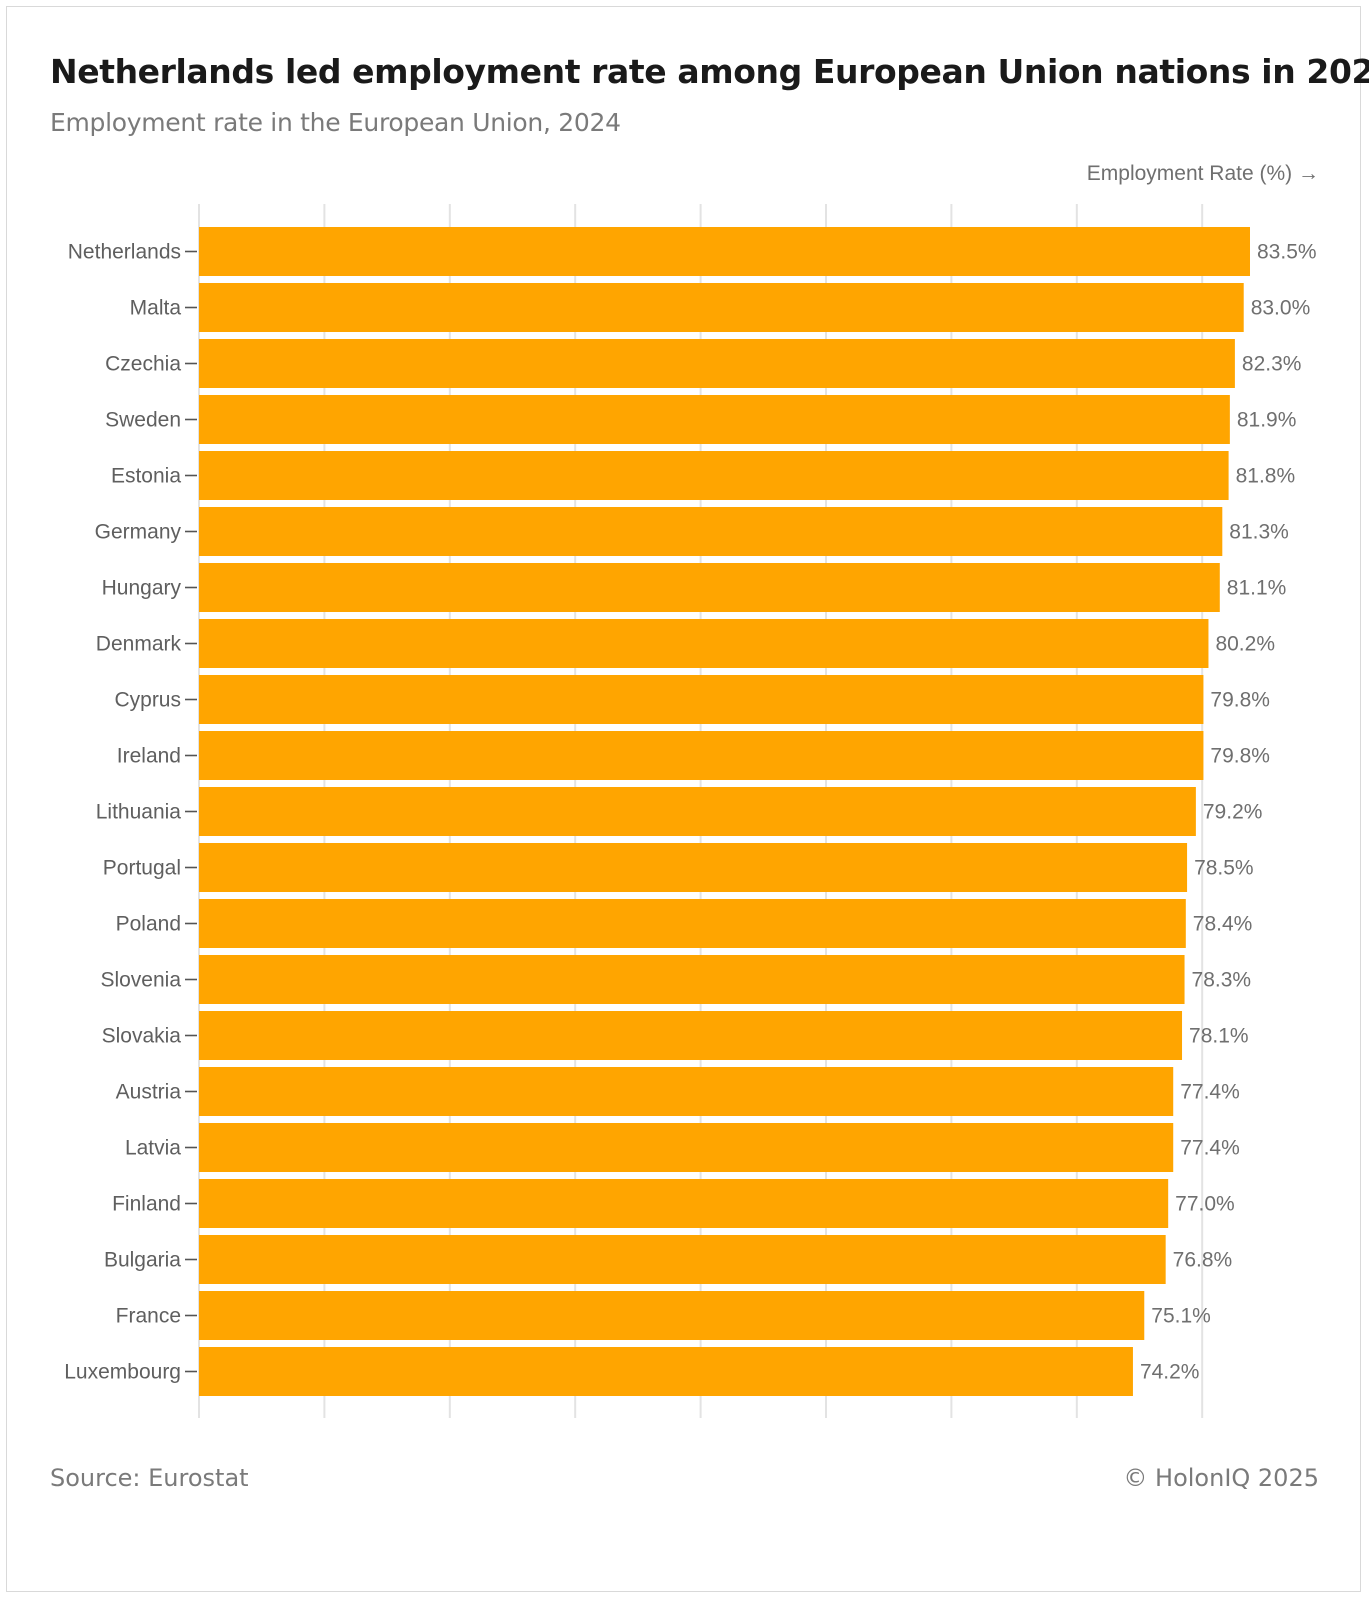  I want to click on data-label: 80.2%, so click(1245, 644).